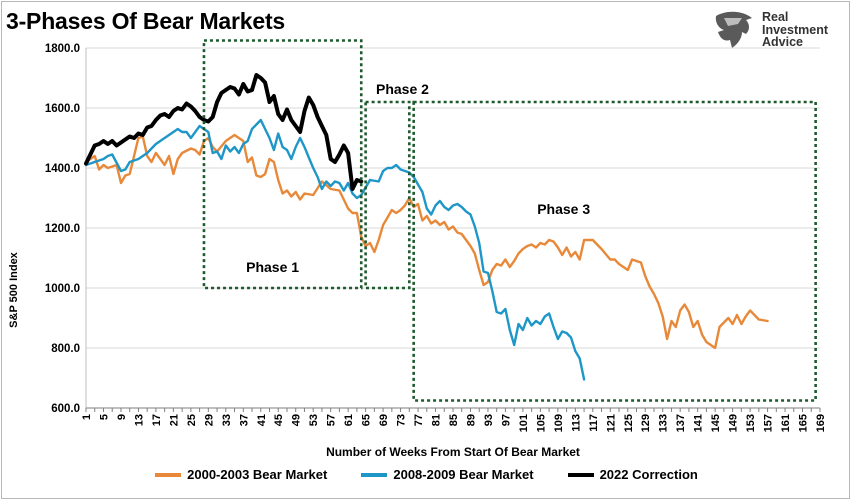 The image size is (853, 502). Describe the element at coordinates (168, 474) in the screenshot. I see `legend-swatch-2000` at that location.